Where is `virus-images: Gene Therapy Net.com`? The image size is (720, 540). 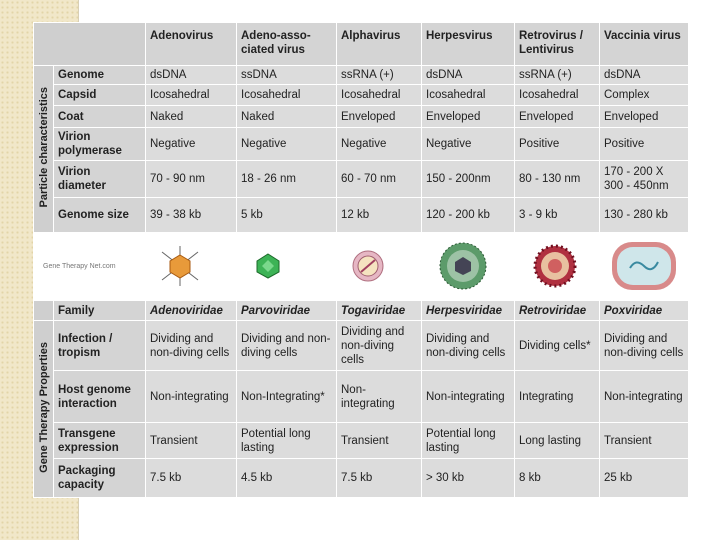
virus-images: Gene Therapy Net.com is located at coordinates (359, 266).